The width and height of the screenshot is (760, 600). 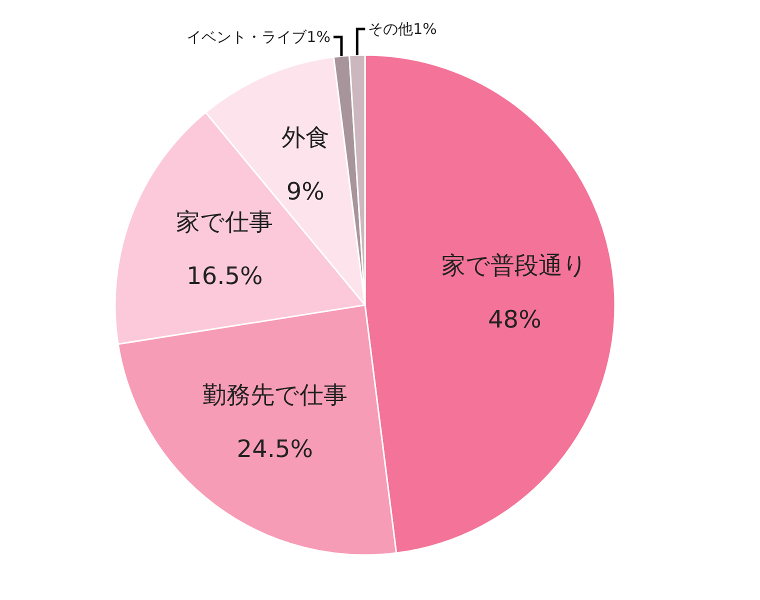 I want to click on slice-label: 家で仕事, so click(x=225, y=222).